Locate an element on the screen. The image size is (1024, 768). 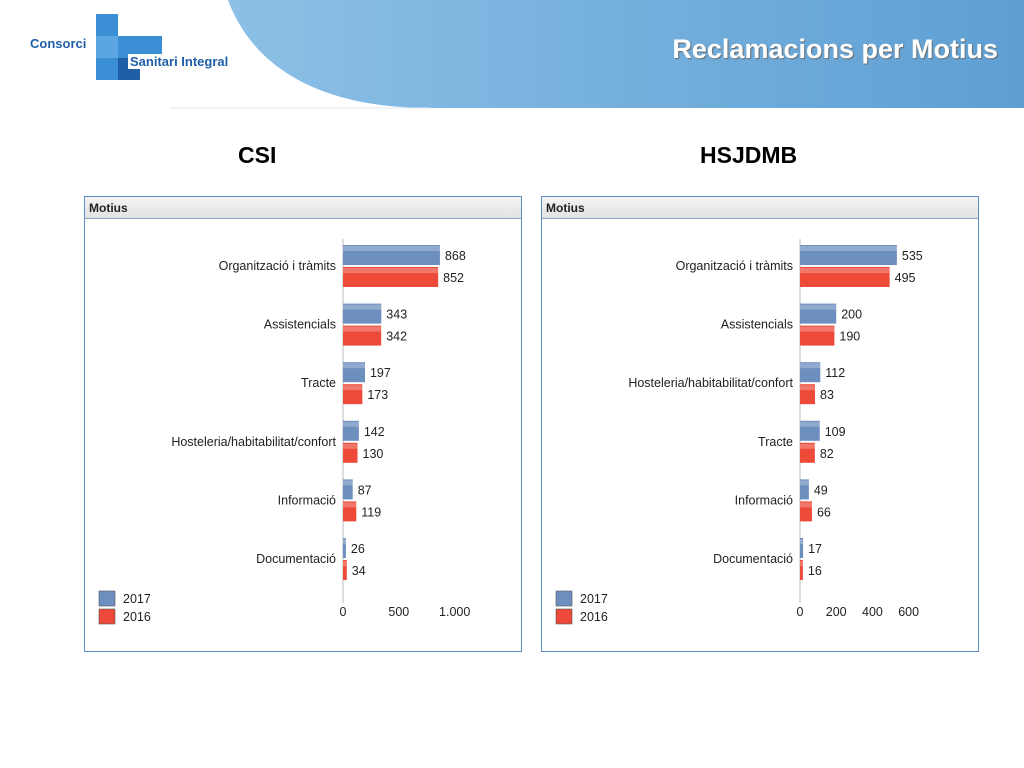
panel-heading-csi: CSI is located at coordinates (257, 155).